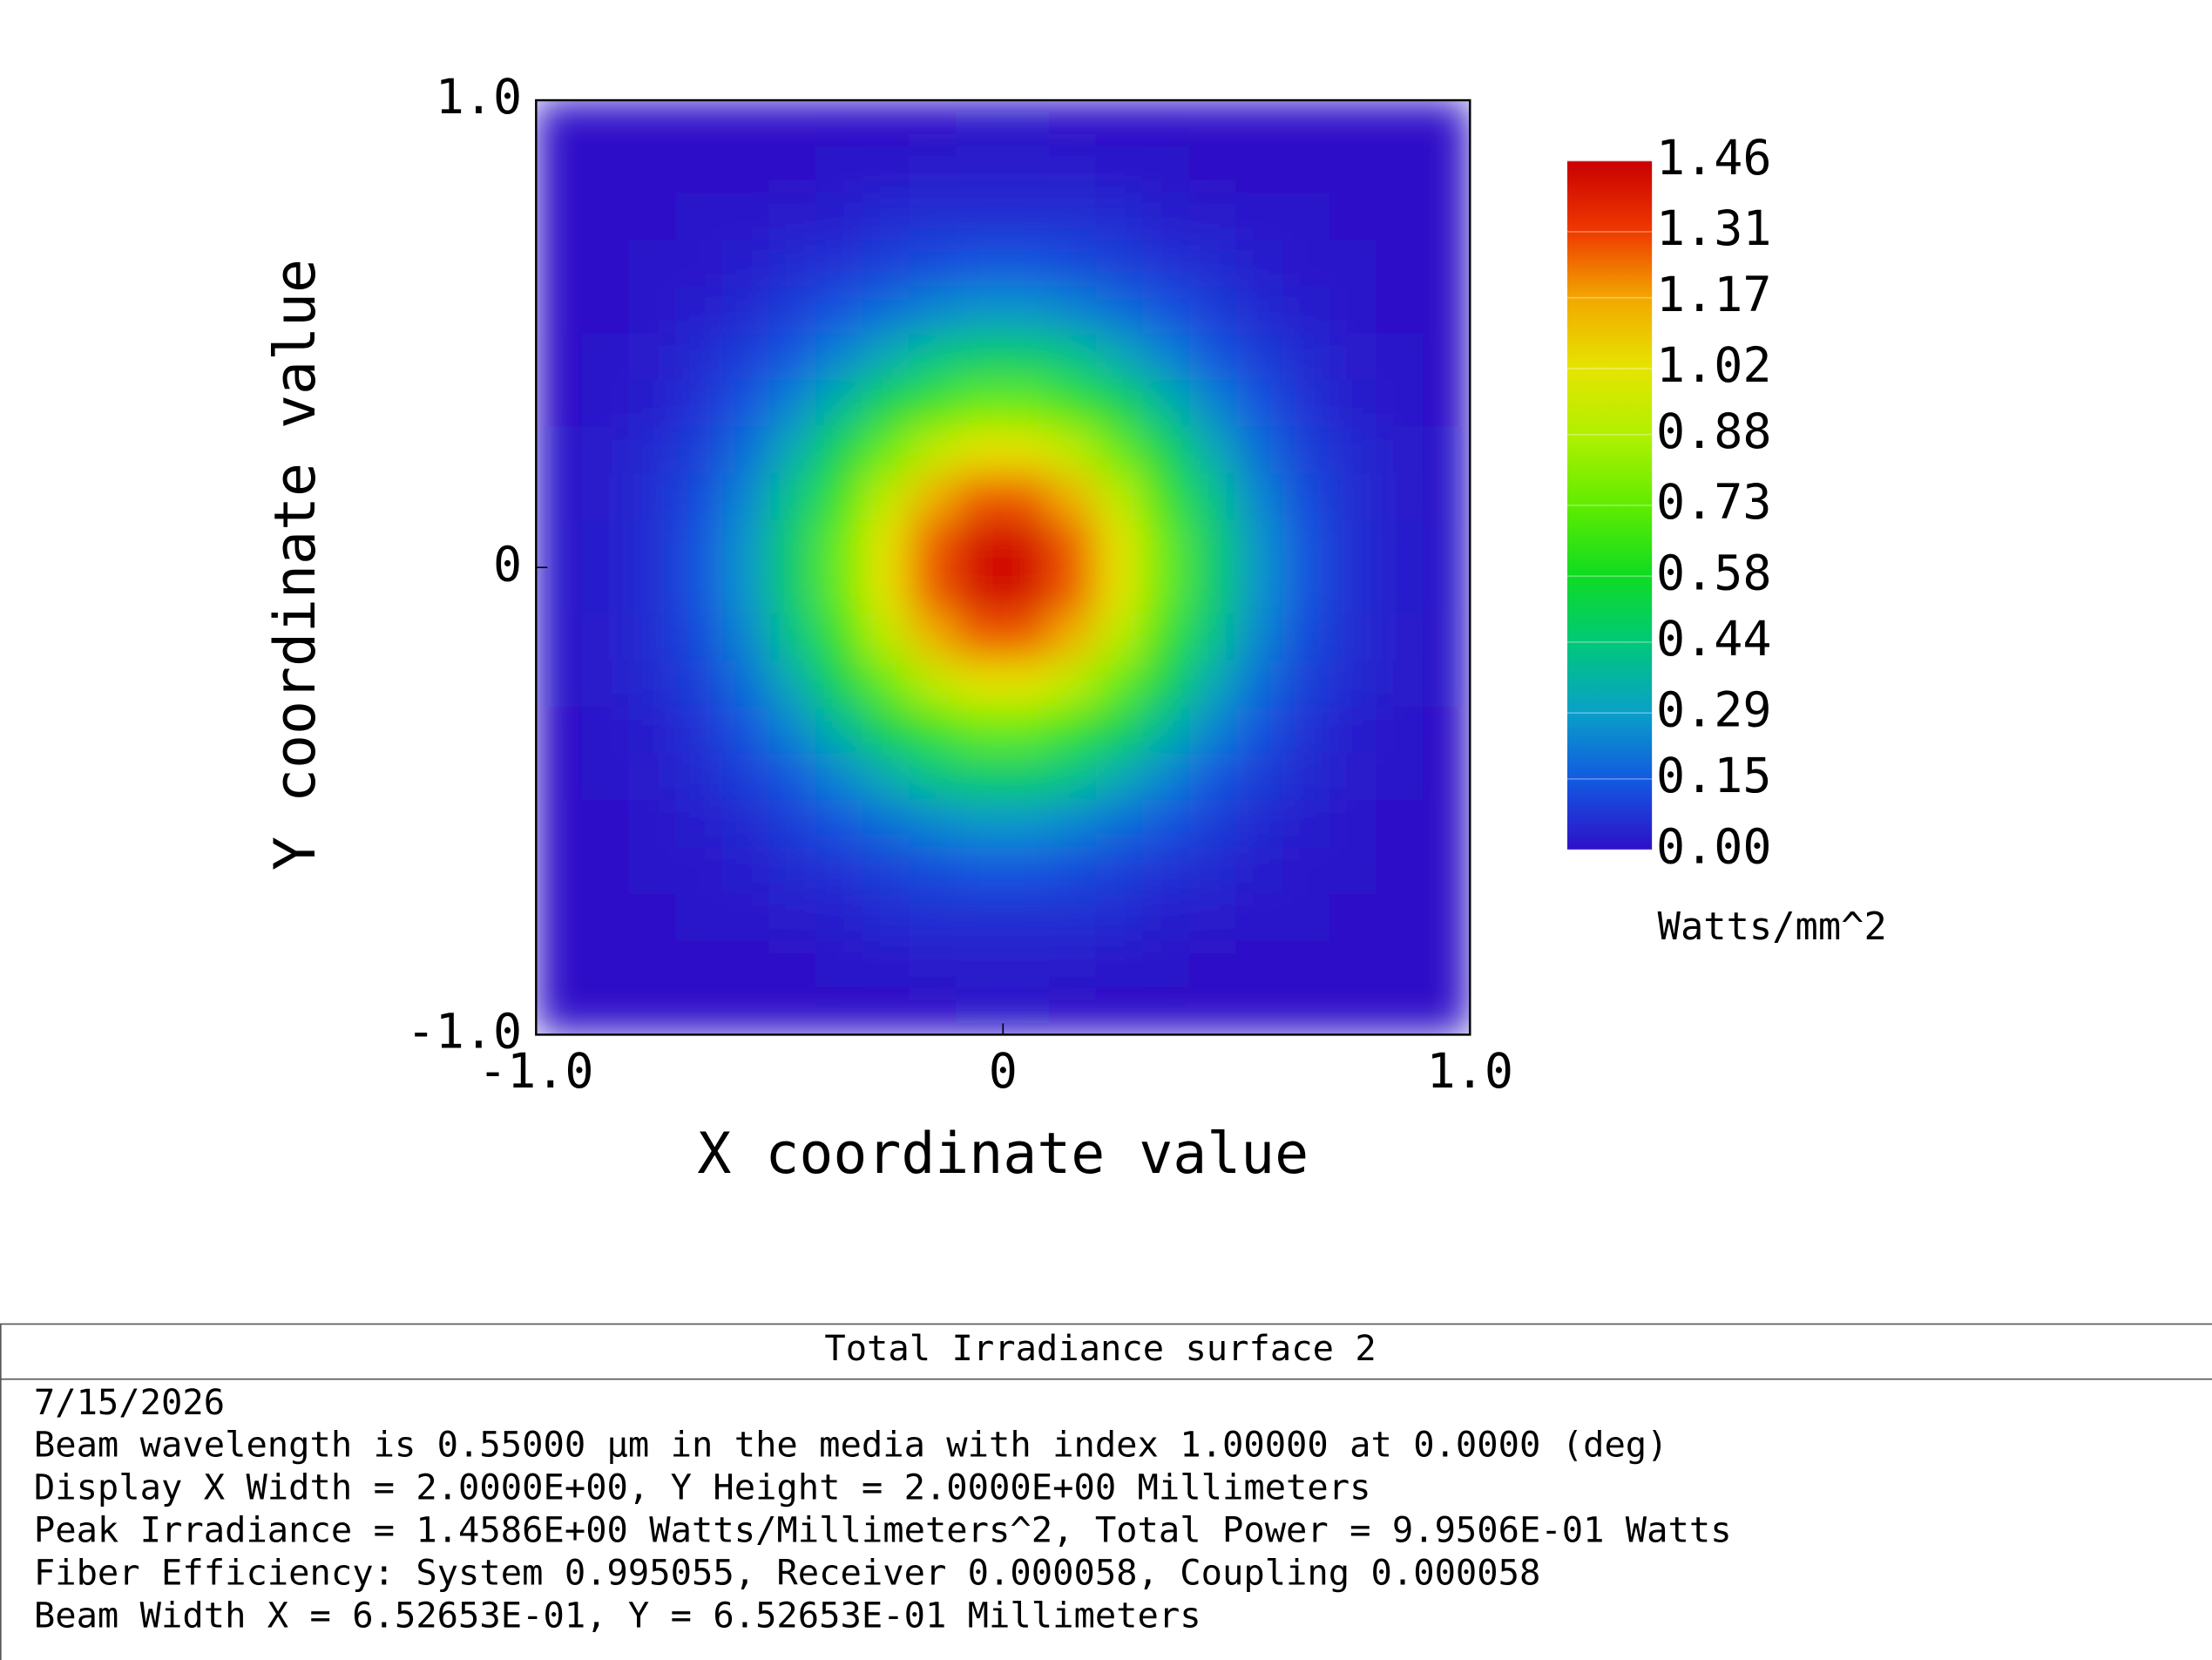 The width and height of the screenshot is (2212, 1660). I want to click on y-tick-label: 0, so click(507, 564).